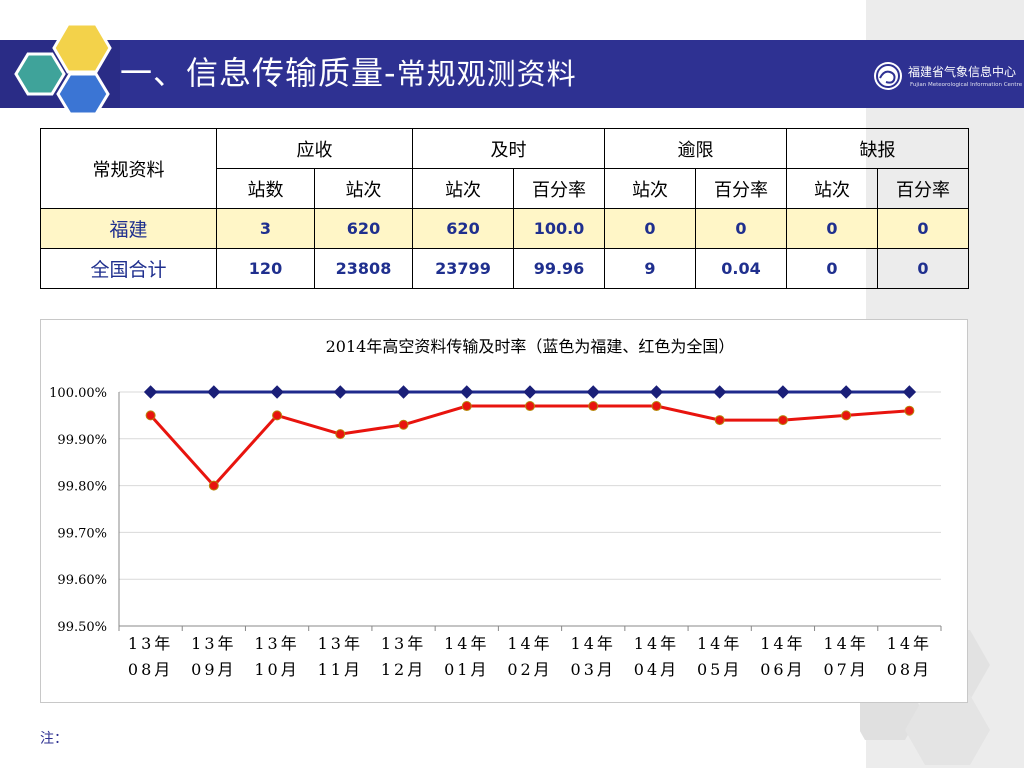  Describe the element at coordinates (888, 76) in the screenshot. I see `weather-center-logo-icon` at that location.